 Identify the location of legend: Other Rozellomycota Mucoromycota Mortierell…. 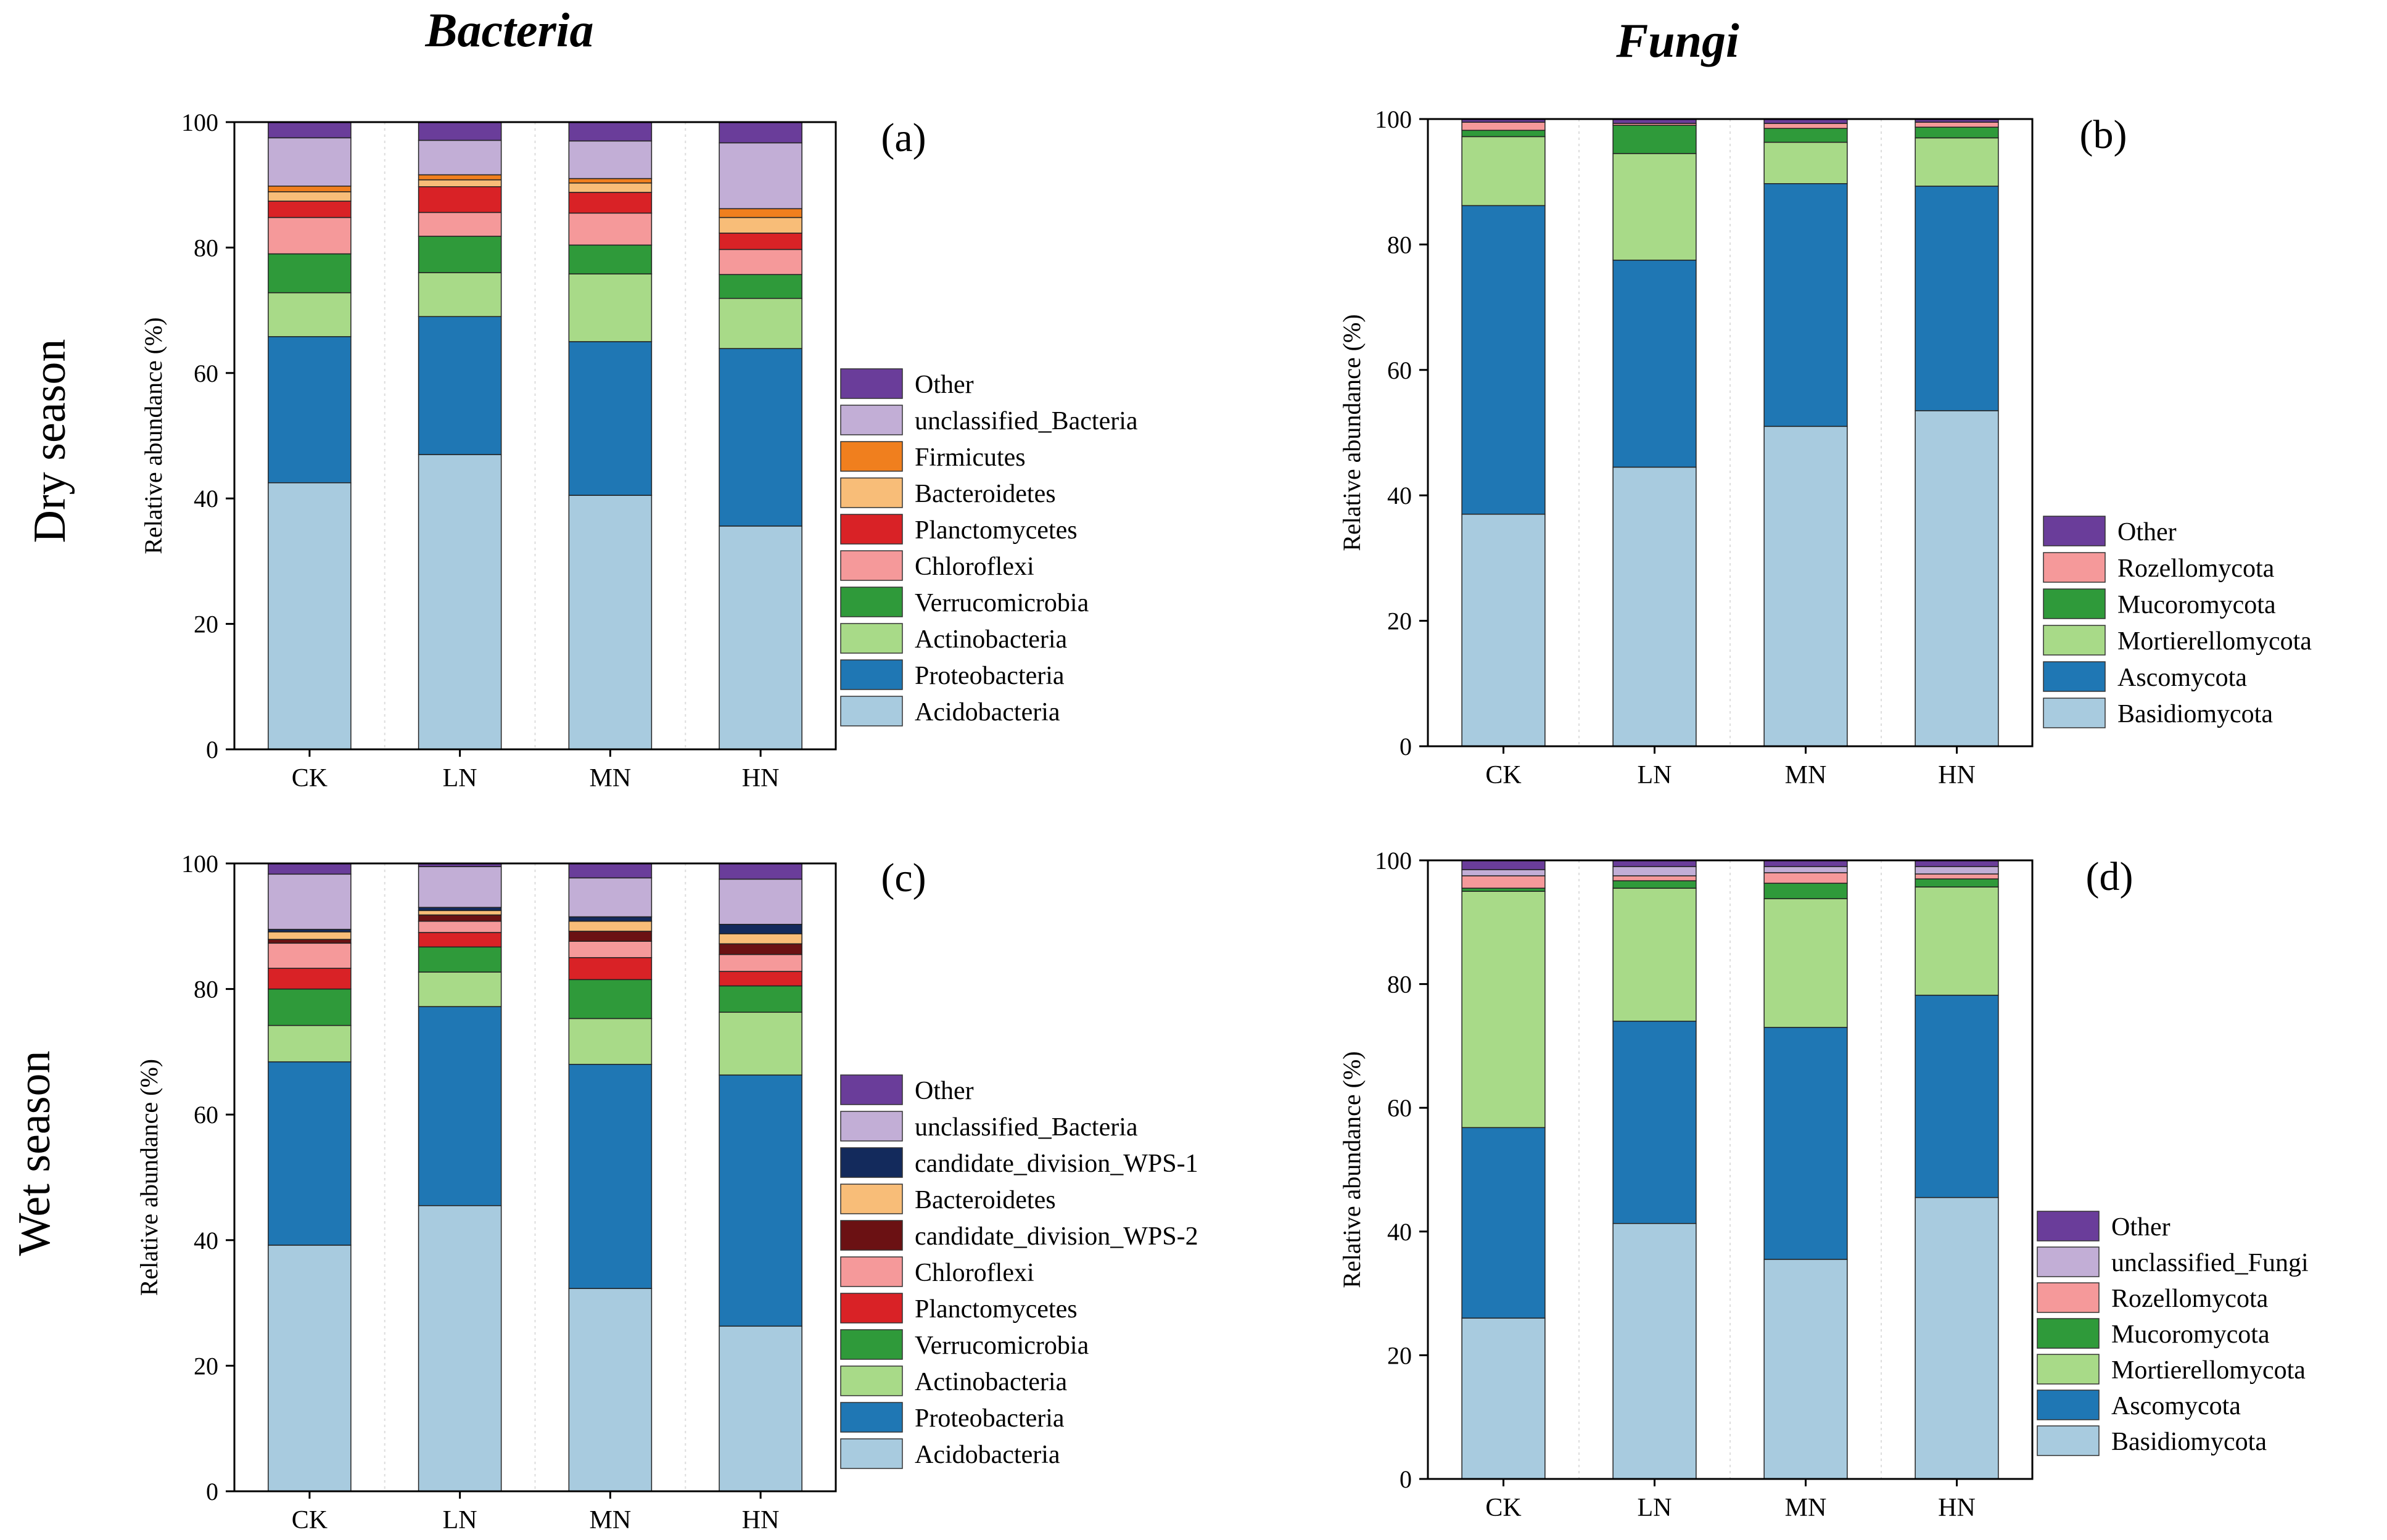
(2177, 622).